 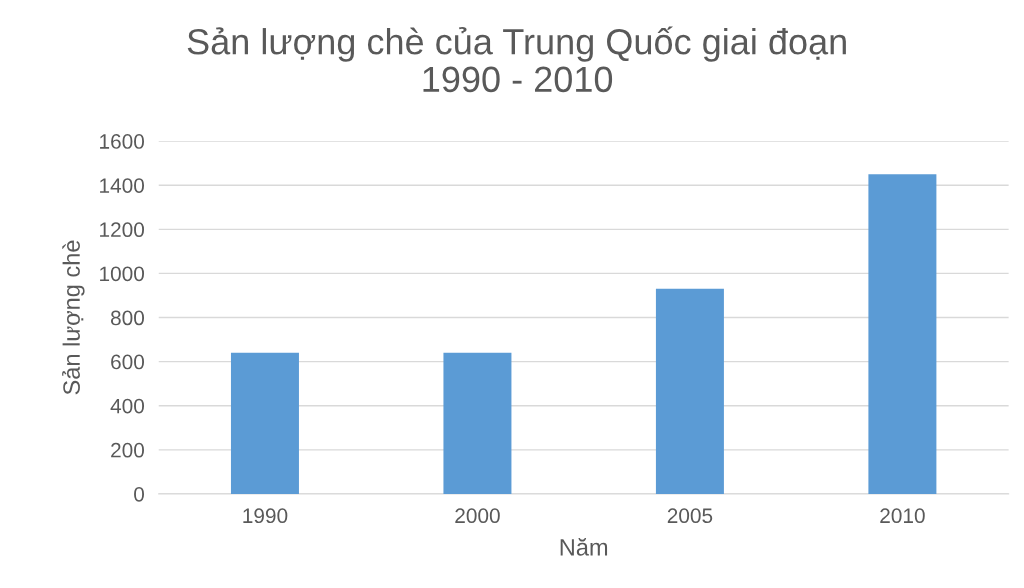 I want to click on x-tick-label: 2010, so click(x=902, y=516).